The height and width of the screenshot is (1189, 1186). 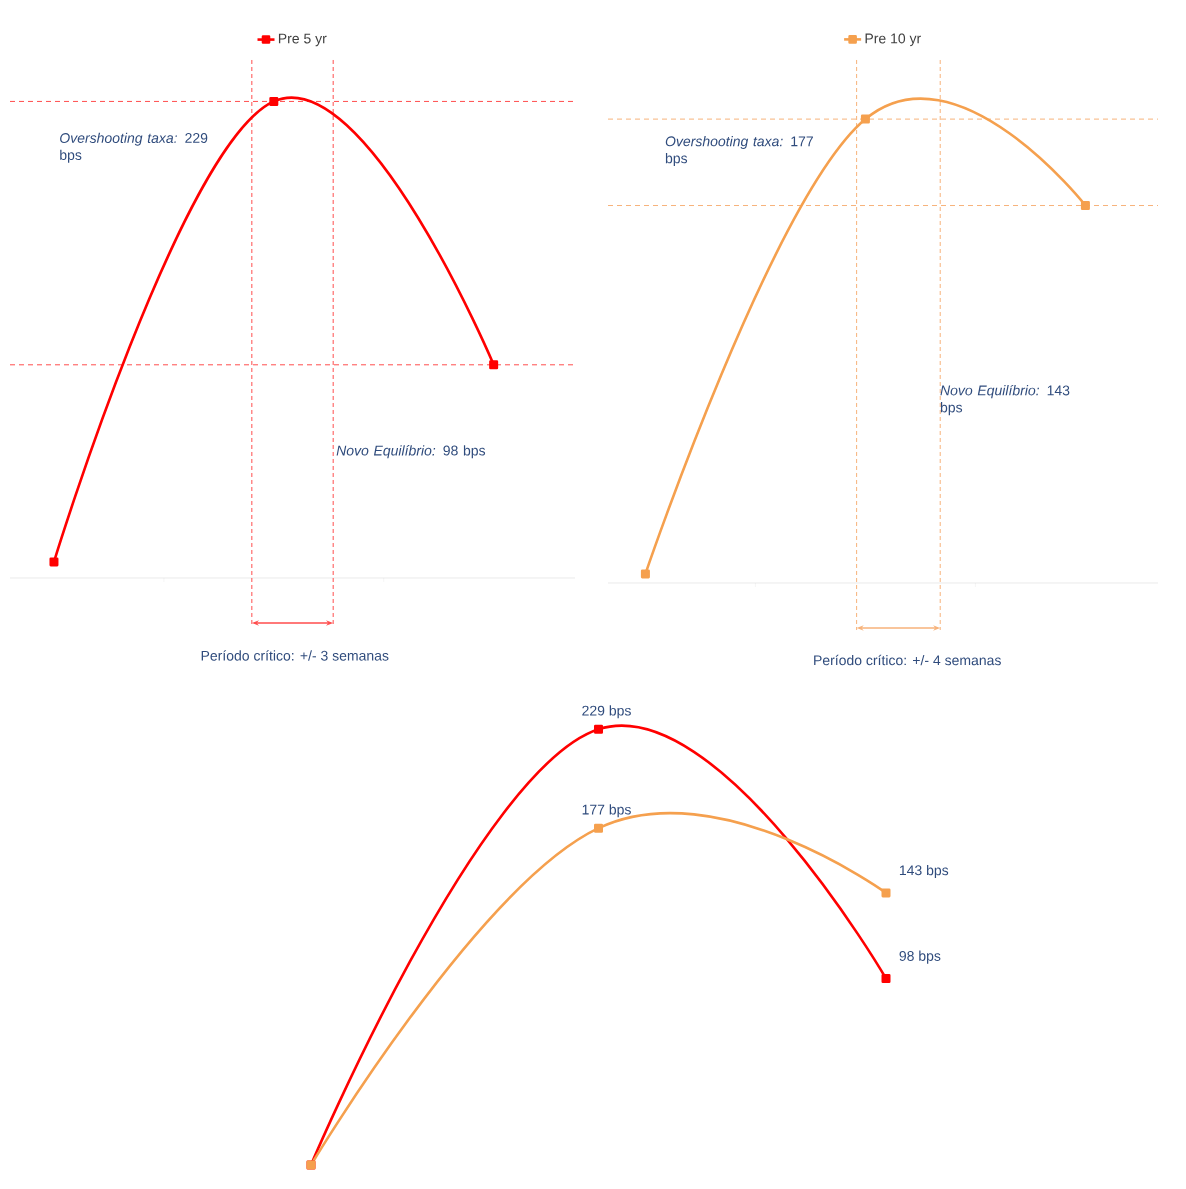 What do you see at coordinates (739, 151) in the screenshot?
I see `text: Overshooting taxa: 177 bps` at bounding box center [739, 151].